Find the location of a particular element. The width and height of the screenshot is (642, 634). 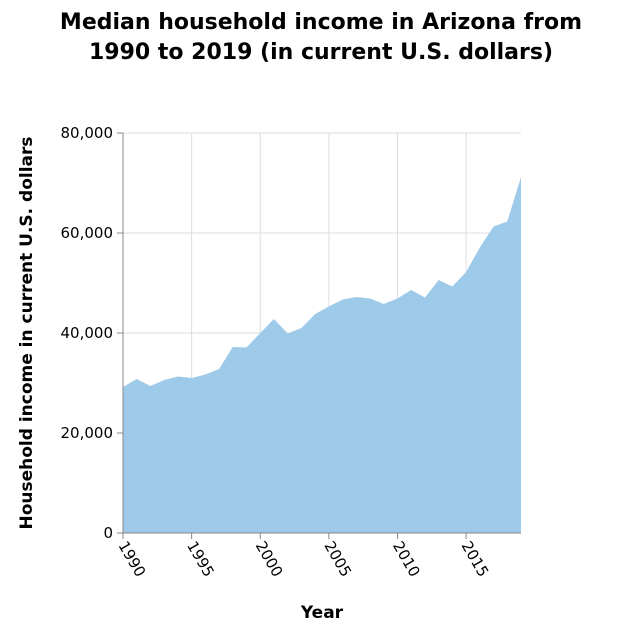

x-tick-label: 2005 is located at coordinates (337, 559).